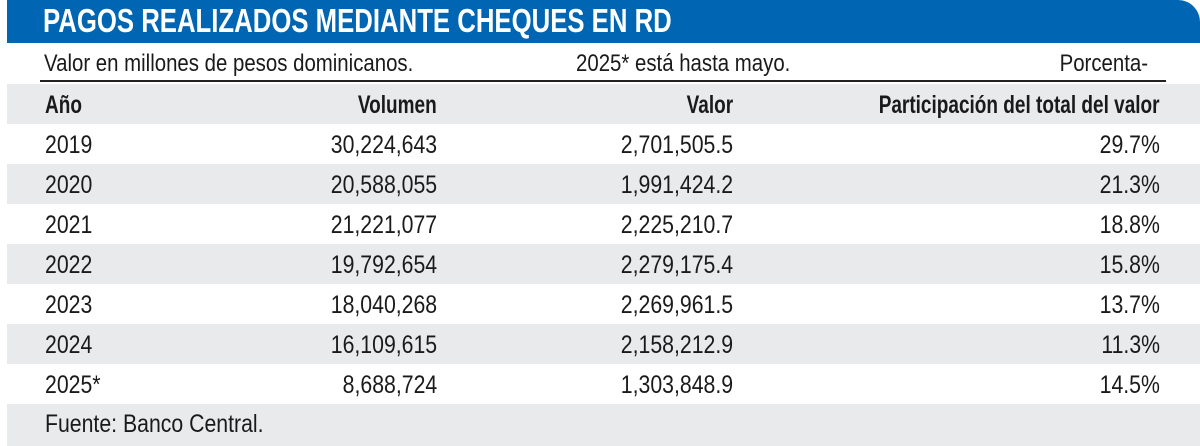 The height and width of the screenshot is (446, 1200). What do you see at coordinates (69, 185) in the screenshot?
I see `year-cell: 2020` at bounding box center [69, 185].